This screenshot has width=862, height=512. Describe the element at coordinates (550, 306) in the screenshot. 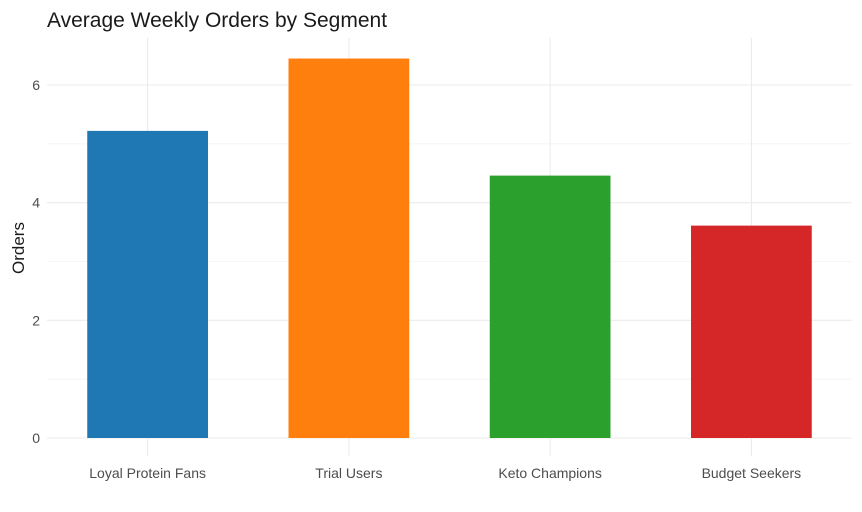

I see `bar-keto-champions` at that location.